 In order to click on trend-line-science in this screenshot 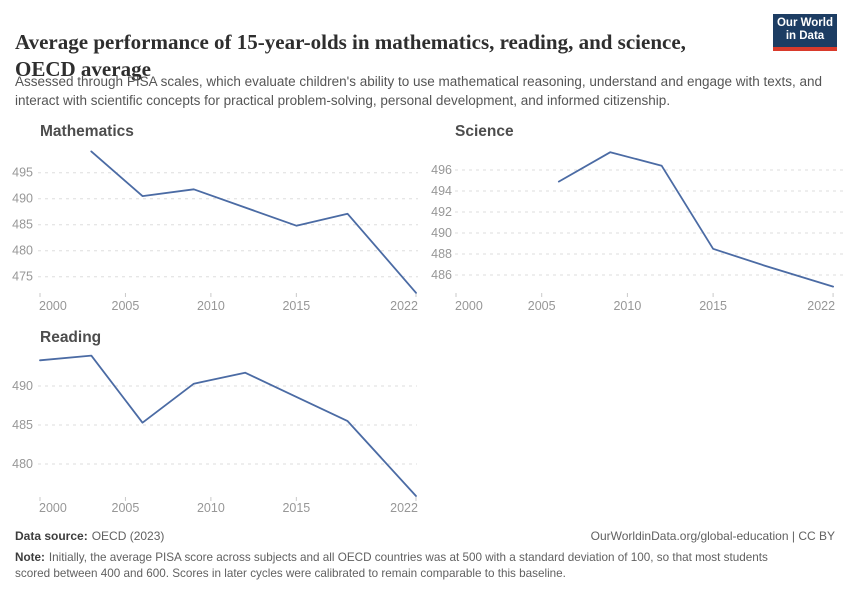, I will do `click(696, 219)`.